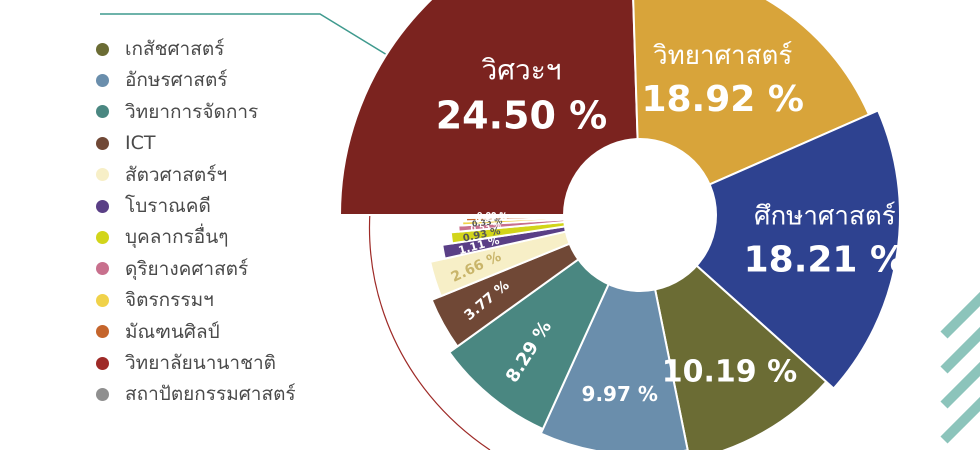 The height and width of the screenshot is (450, 980). I want to click on legend-item: ICT, so click(125, 143).